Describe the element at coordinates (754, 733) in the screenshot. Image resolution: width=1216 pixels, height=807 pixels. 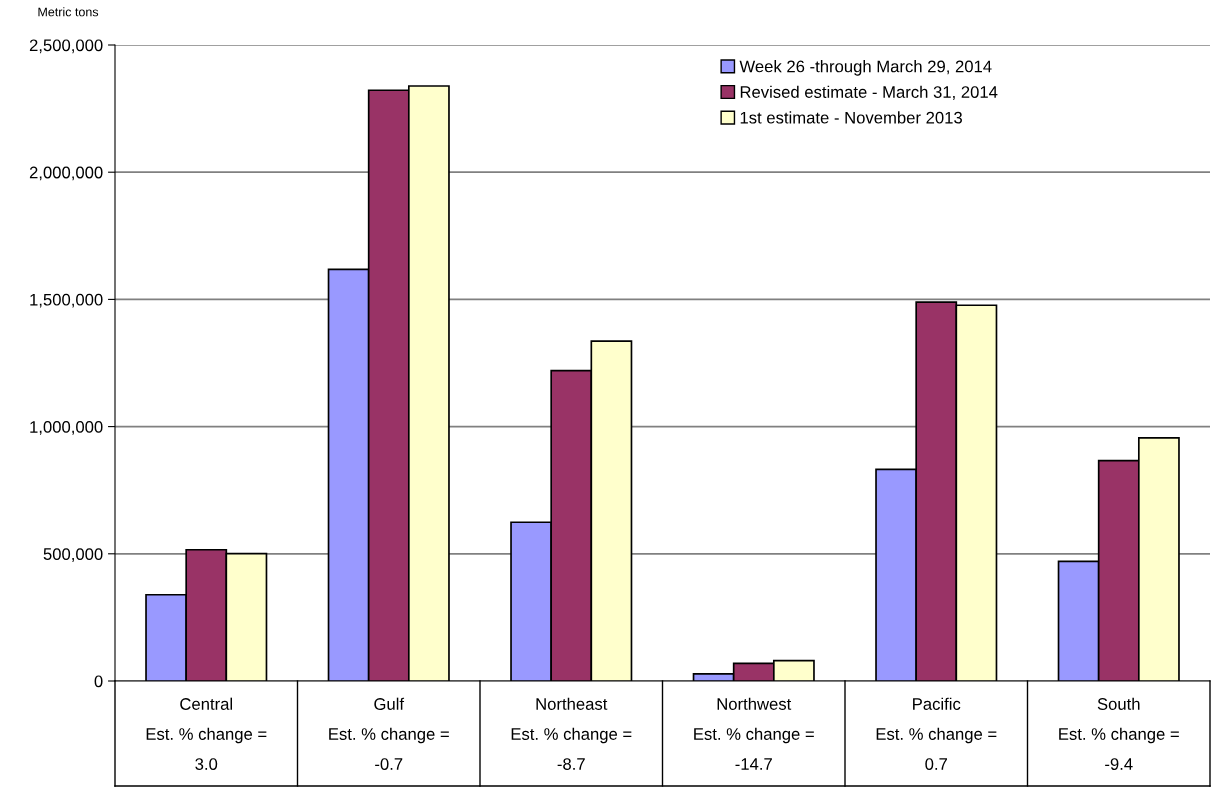
I see `x-tick-label: Northwest Est. % change = -14.7` at that location.